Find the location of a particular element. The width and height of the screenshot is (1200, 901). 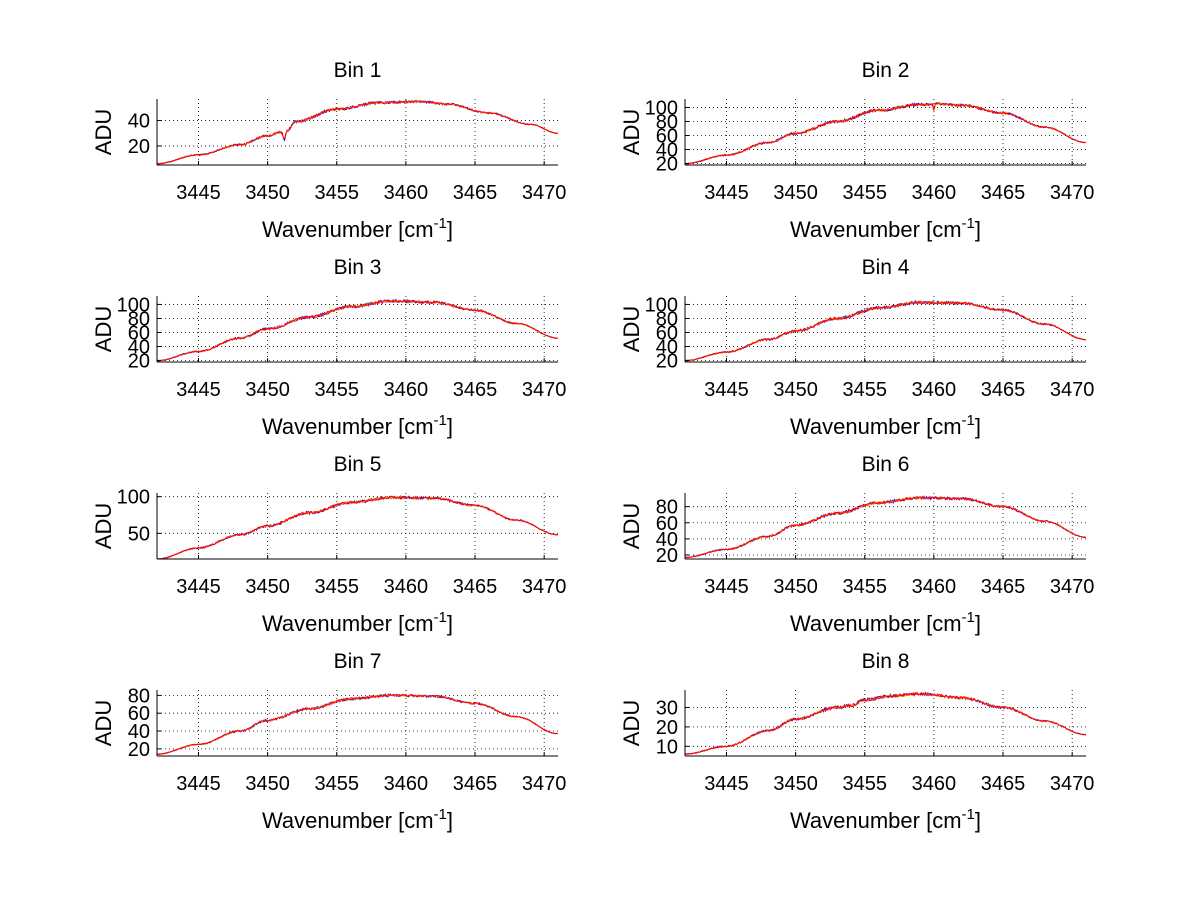

y-tick-label: 50 is located at coordinates (139, 534).